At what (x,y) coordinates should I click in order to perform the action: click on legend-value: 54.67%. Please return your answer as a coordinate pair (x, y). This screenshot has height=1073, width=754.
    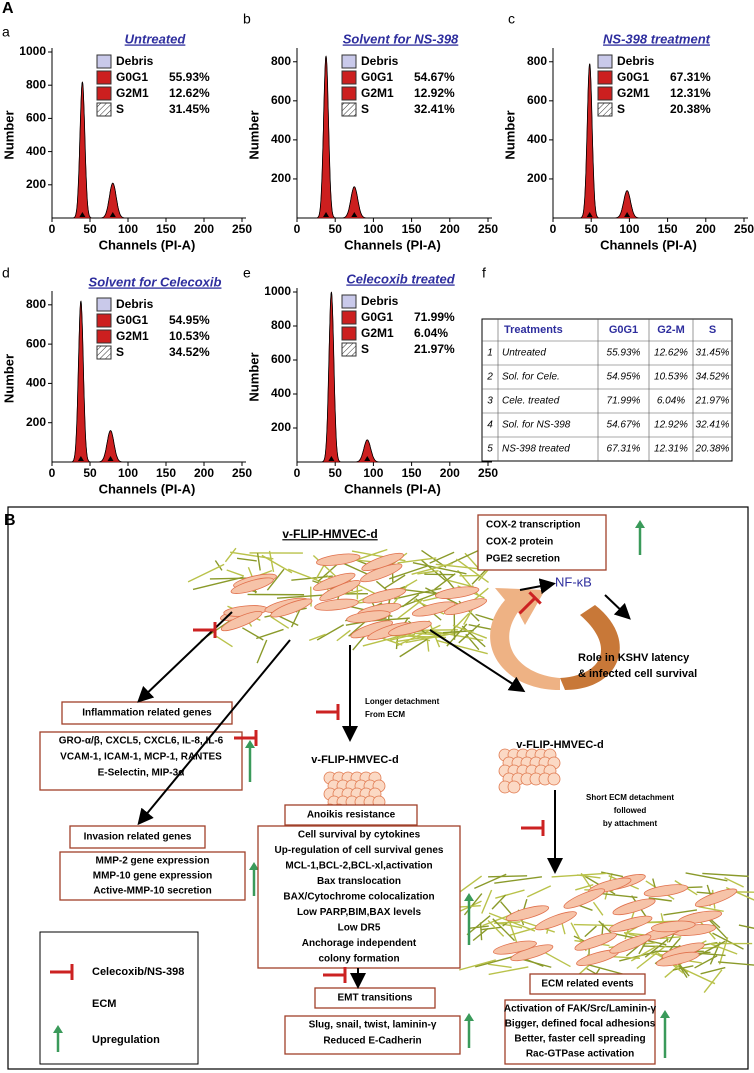
    Looking at the image, I should click on (434, 77).